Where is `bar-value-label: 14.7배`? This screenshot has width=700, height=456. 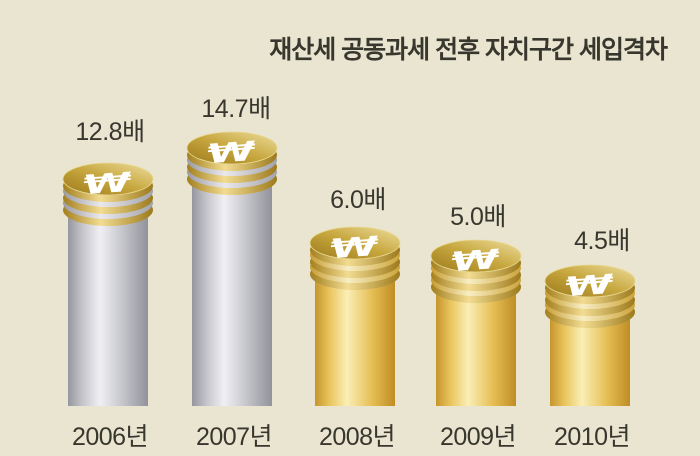 bar-value-label: 14.7배 is located at coordinates (236, 109).